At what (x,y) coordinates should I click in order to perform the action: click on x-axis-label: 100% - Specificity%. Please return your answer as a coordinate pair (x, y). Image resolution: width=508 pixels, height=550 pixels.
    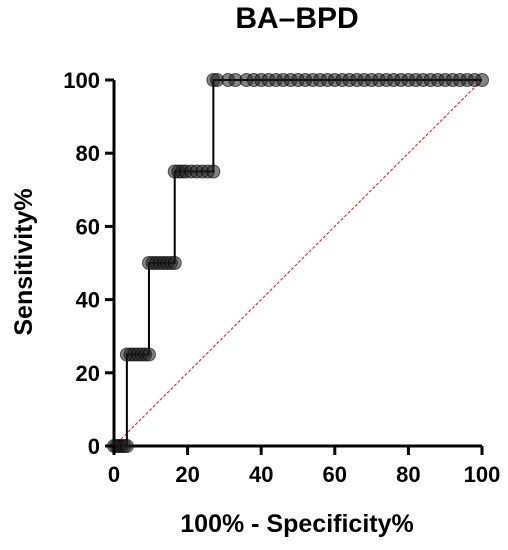
    Looking at the image, I should click on (296, 524).